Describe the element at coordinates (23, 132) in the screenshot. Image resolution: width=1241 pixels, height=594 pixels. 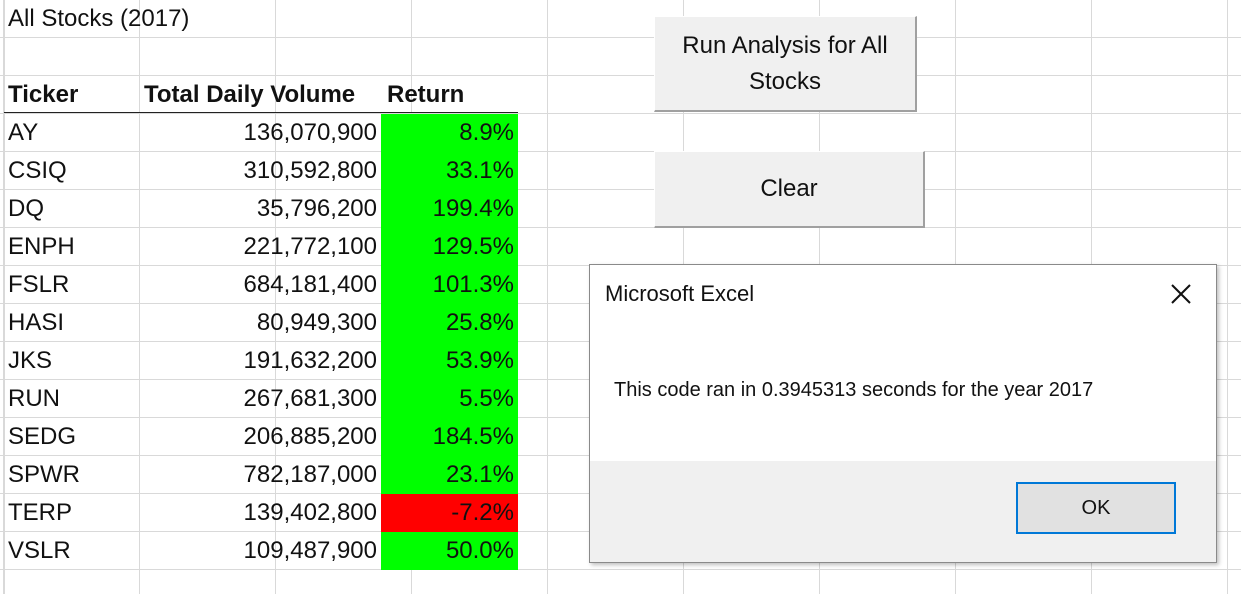
I see `ticker-cell: AY` at that location.